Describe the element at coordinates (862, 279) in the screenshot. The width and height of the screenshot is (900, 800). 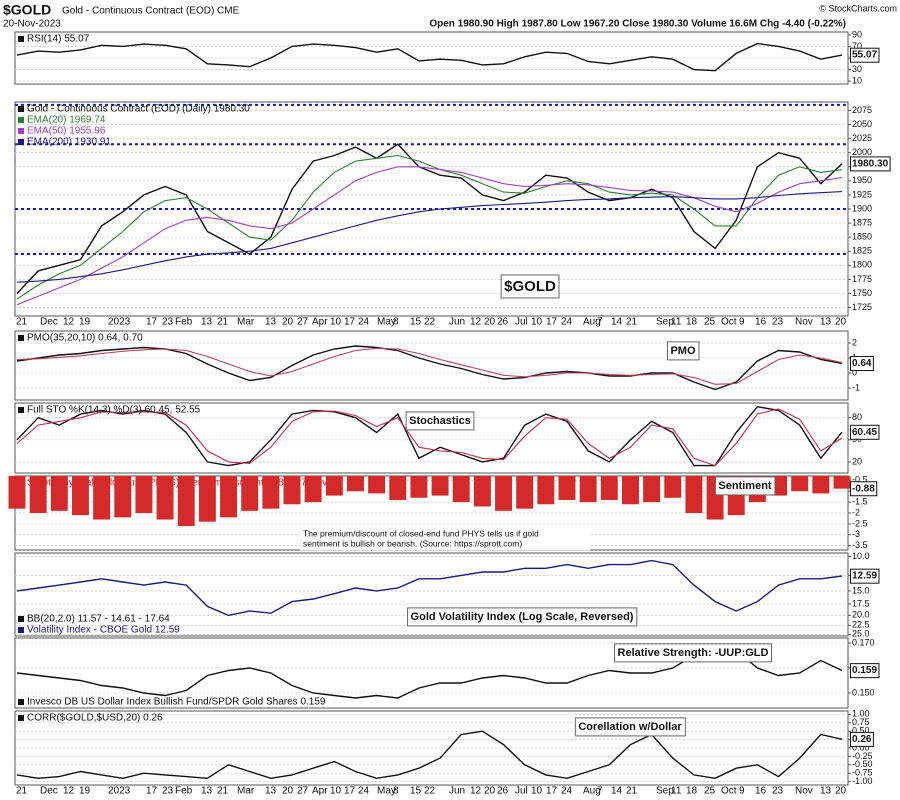
I see `y-tick-label: 1775` at that location.